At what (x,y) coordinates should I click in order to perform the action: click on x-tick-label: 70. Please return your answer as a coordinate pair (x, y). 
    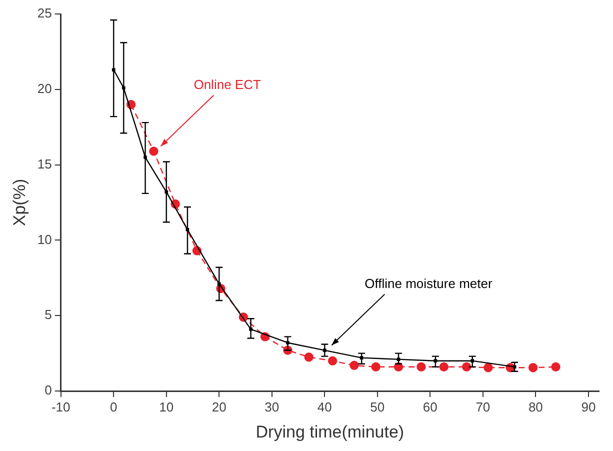
    Looking at the image, I should click on (483, 406).